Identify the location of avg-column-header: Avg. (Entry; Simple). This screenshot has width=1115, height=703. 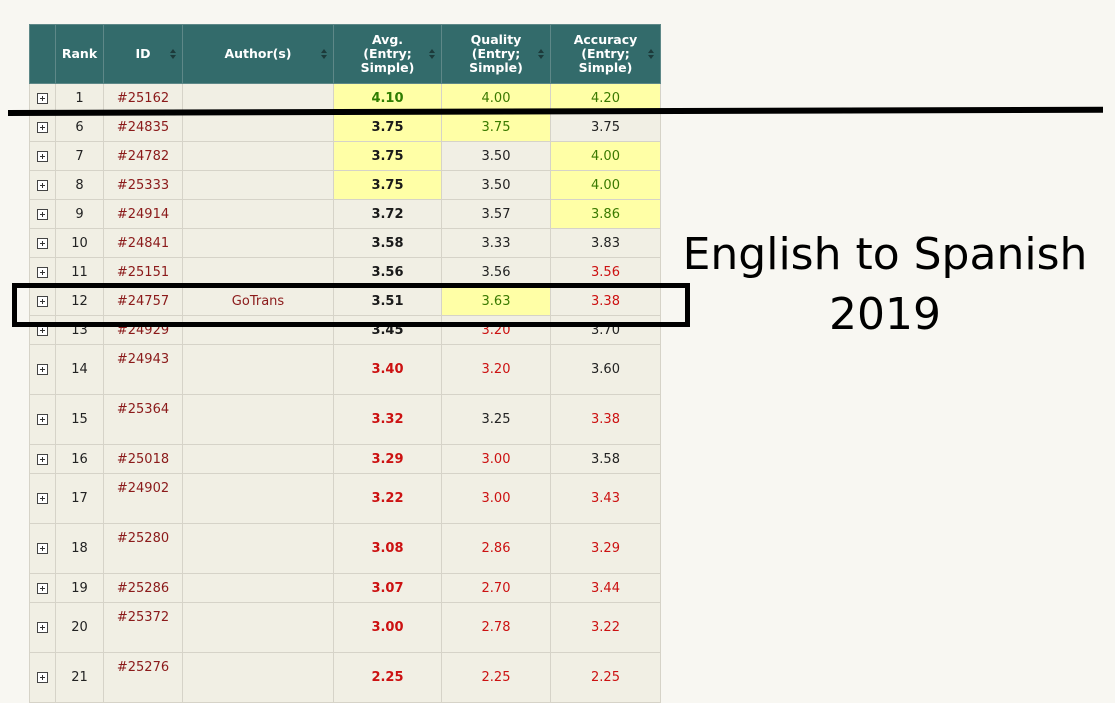
(387, 54).